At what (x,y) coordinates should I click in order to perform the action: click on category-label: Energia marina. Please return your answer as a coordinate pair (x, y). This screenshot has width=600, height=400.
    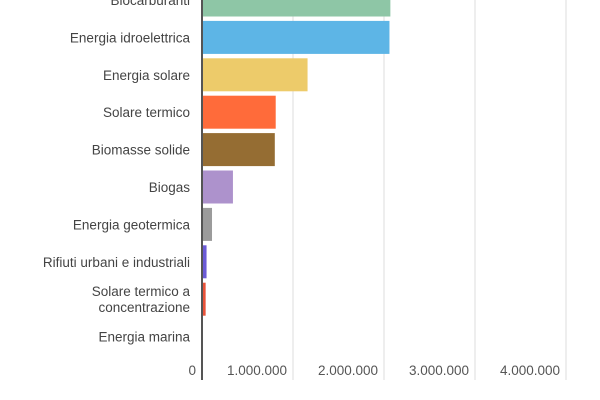
    Looking at the image, I should click on (144, 337).